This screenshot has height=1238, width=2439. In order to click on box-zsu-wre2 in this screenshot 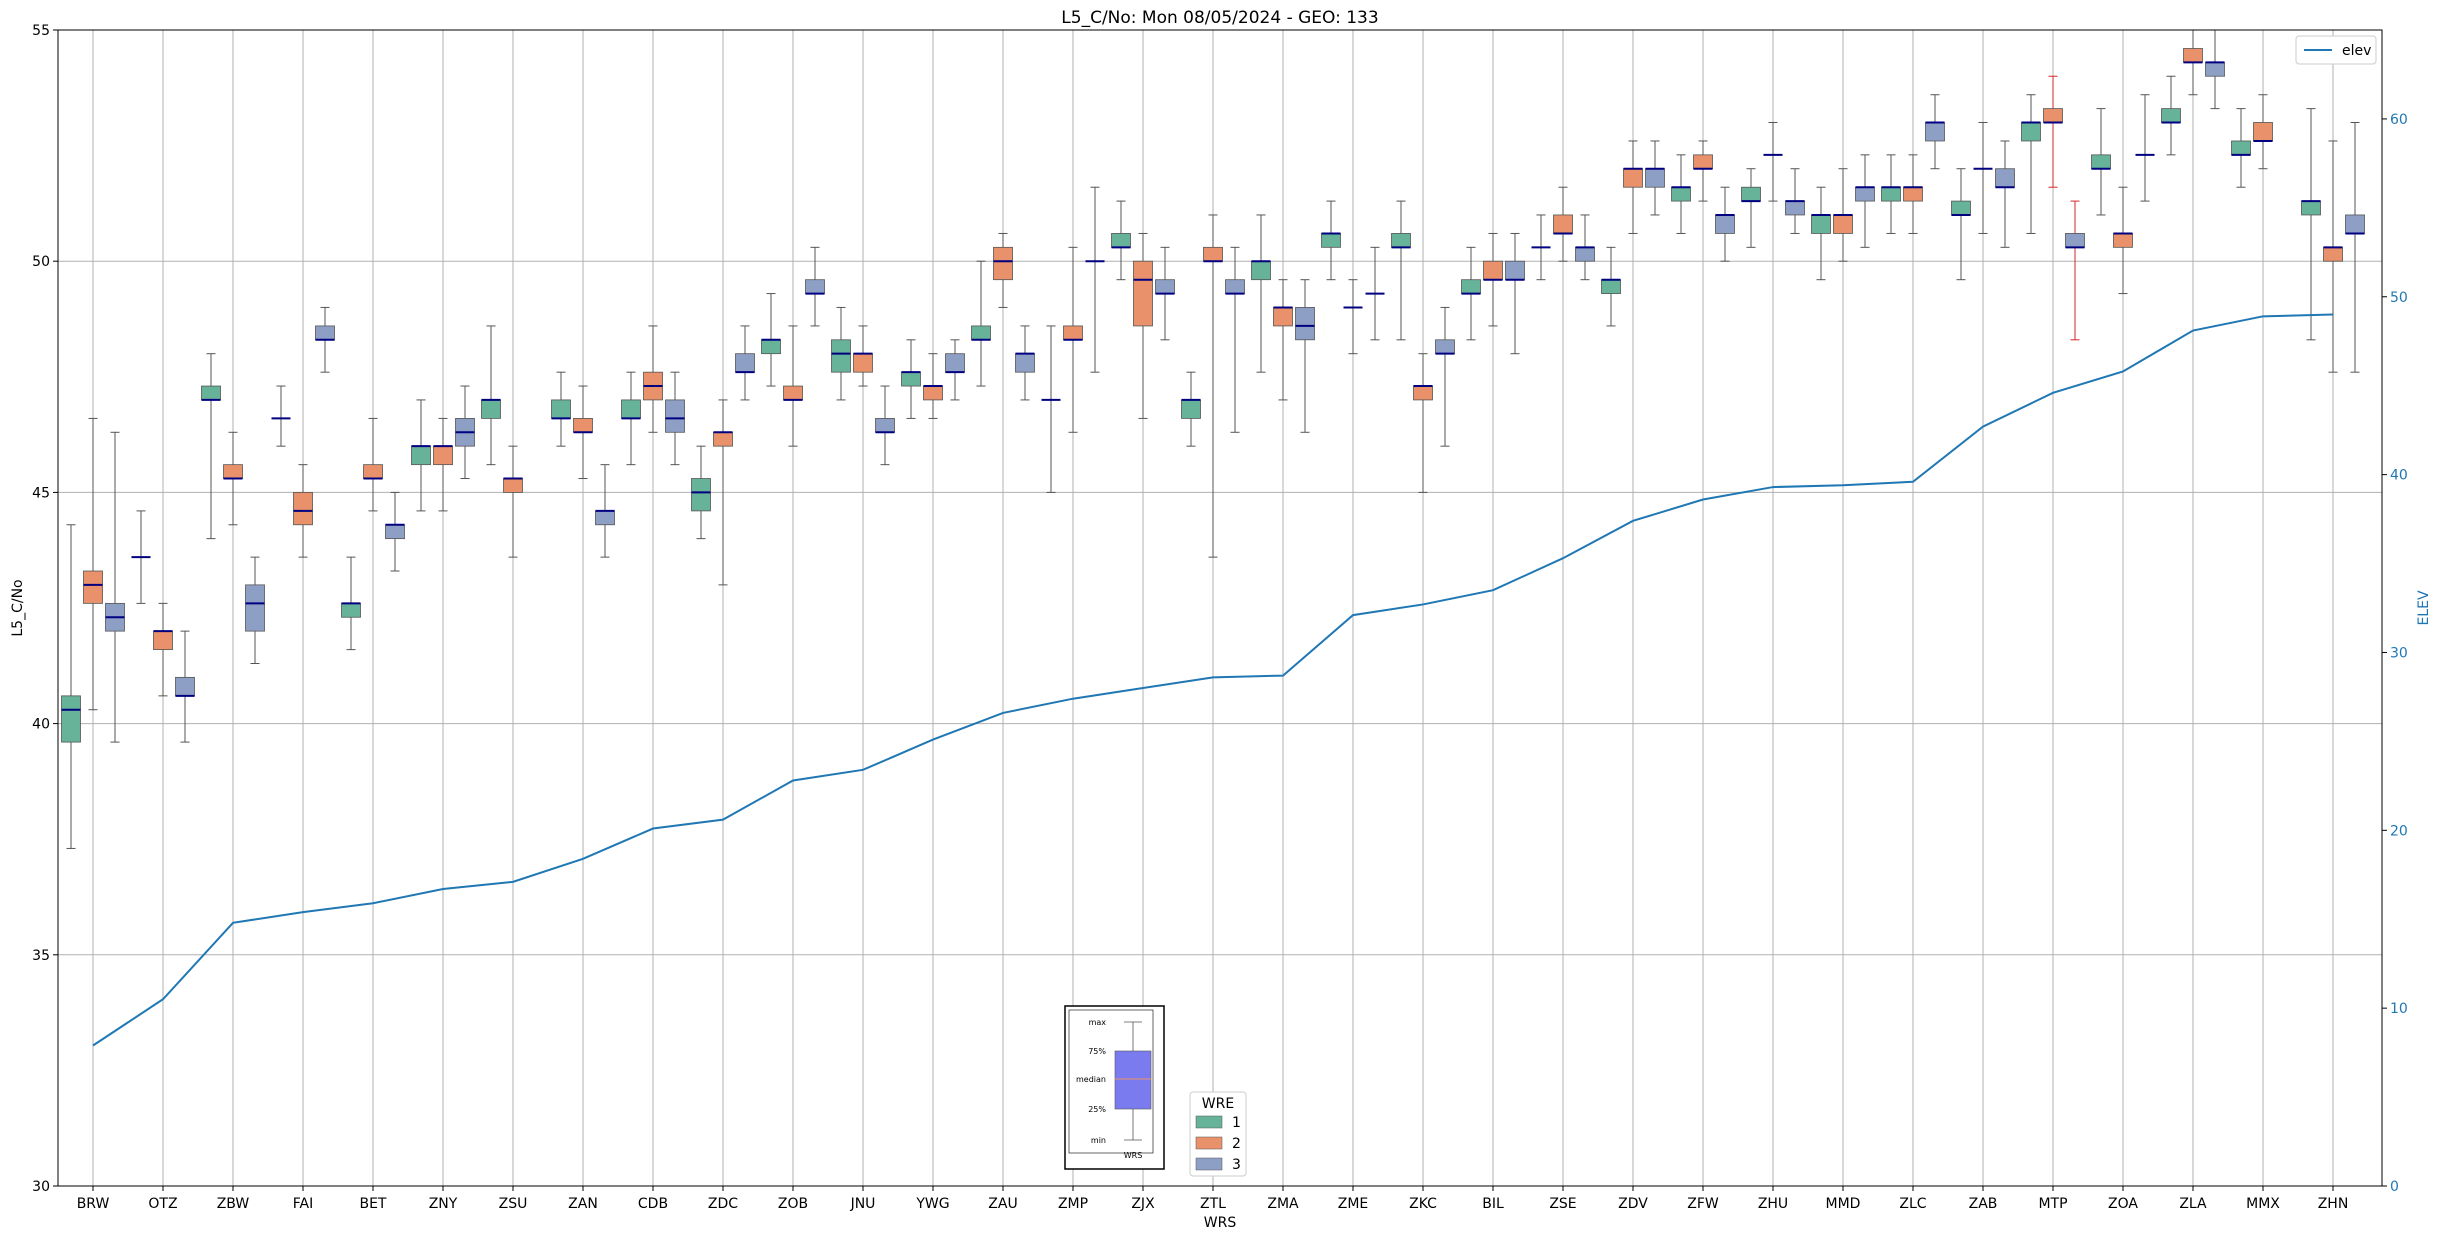, I will do `click(513, 501)`.